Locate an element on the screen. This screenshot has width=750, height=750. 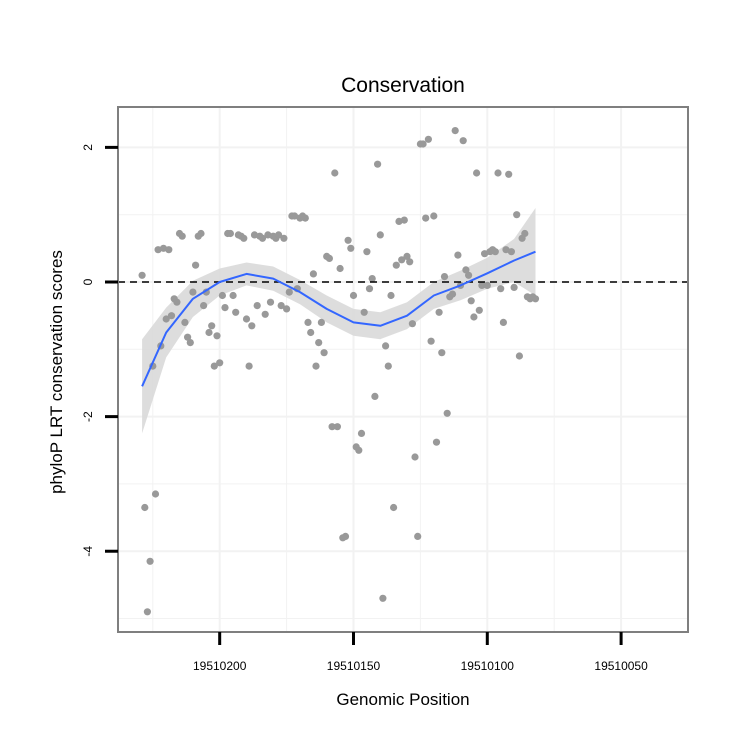
y-tick-label: 0 is located at coordinates (88, 281).